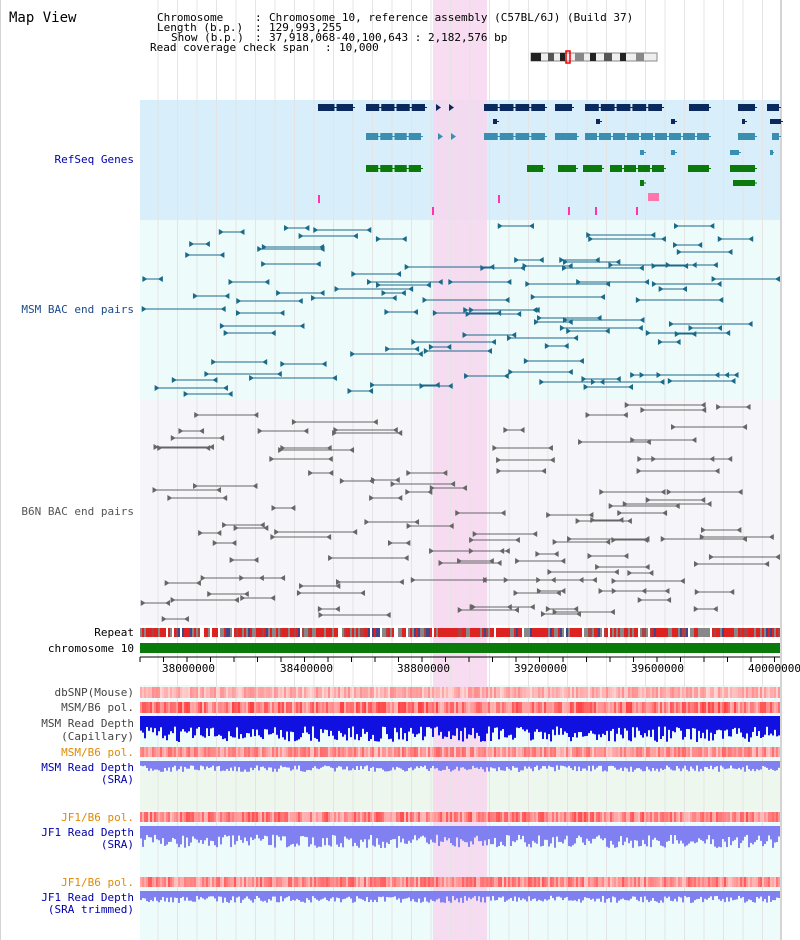  What do you see at coordinates (97, 752) in the screenshot?
I see `track-label-msm-pol-2: MSM/B6 pol.` at bounding box center [97, 752].